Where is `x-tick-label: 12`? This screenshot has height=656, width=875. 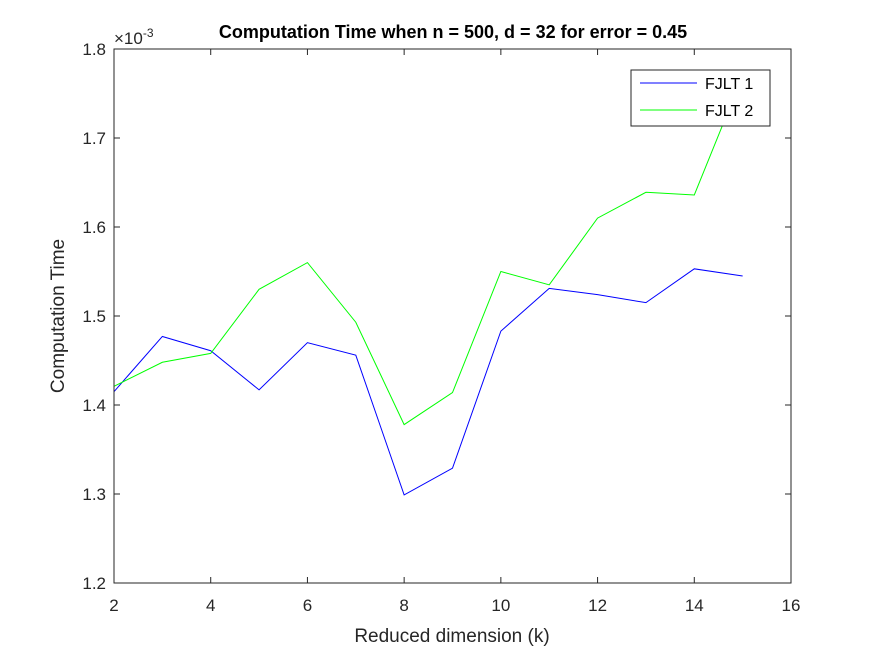 x-tick-label: 12 is located at coordinates (597, 605).